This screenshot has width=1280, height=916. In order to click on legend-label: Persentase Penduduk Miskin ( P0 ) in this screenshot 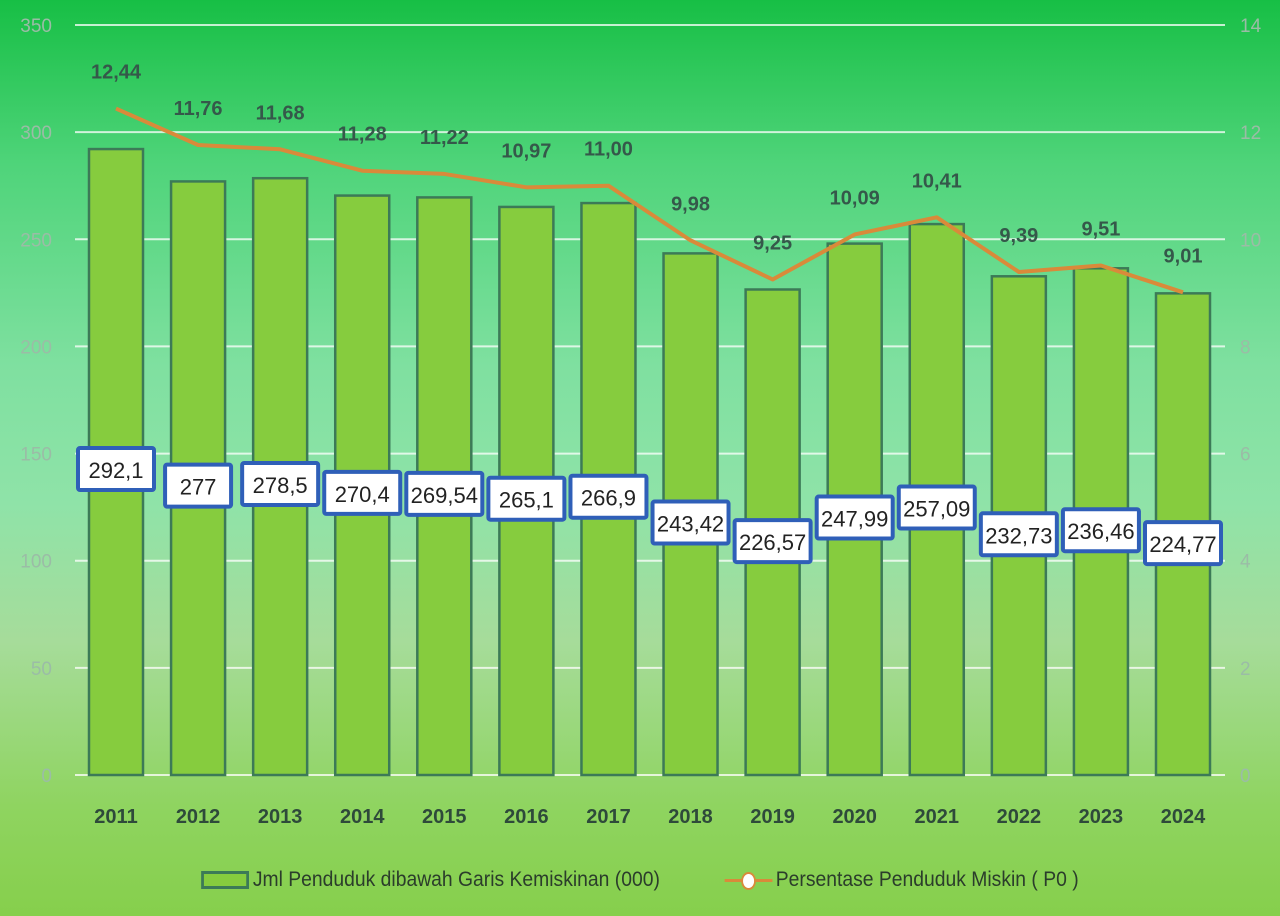, I will do `click(927, 879)`.